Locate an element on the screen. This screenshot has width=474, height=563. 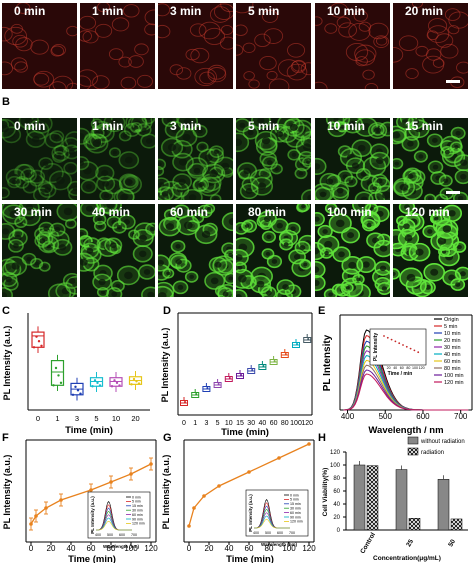
micrograph-green-3: 5 min is located at coordinates (273, 159).